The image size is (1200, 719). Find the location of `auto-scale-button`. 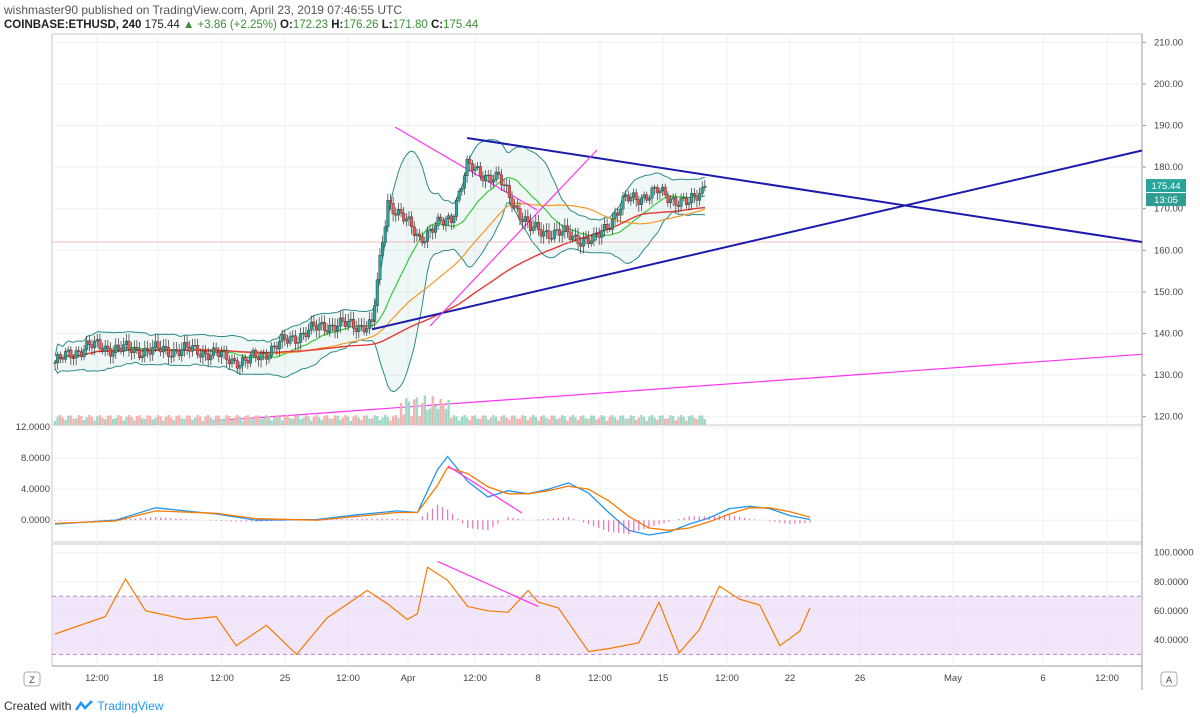

auto-scale-button is located at coordinates (1169, 679).